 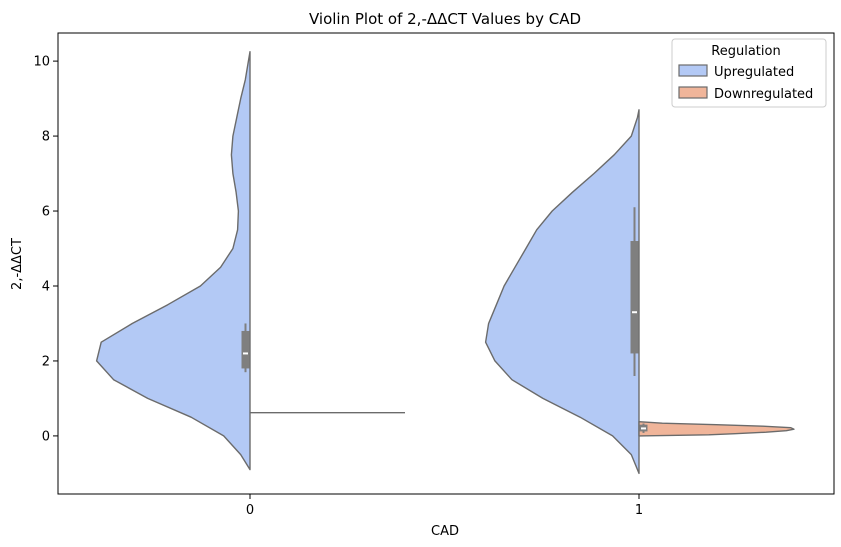 I want to click on legend-swatch-upregulated, so click(x=693, y=70).